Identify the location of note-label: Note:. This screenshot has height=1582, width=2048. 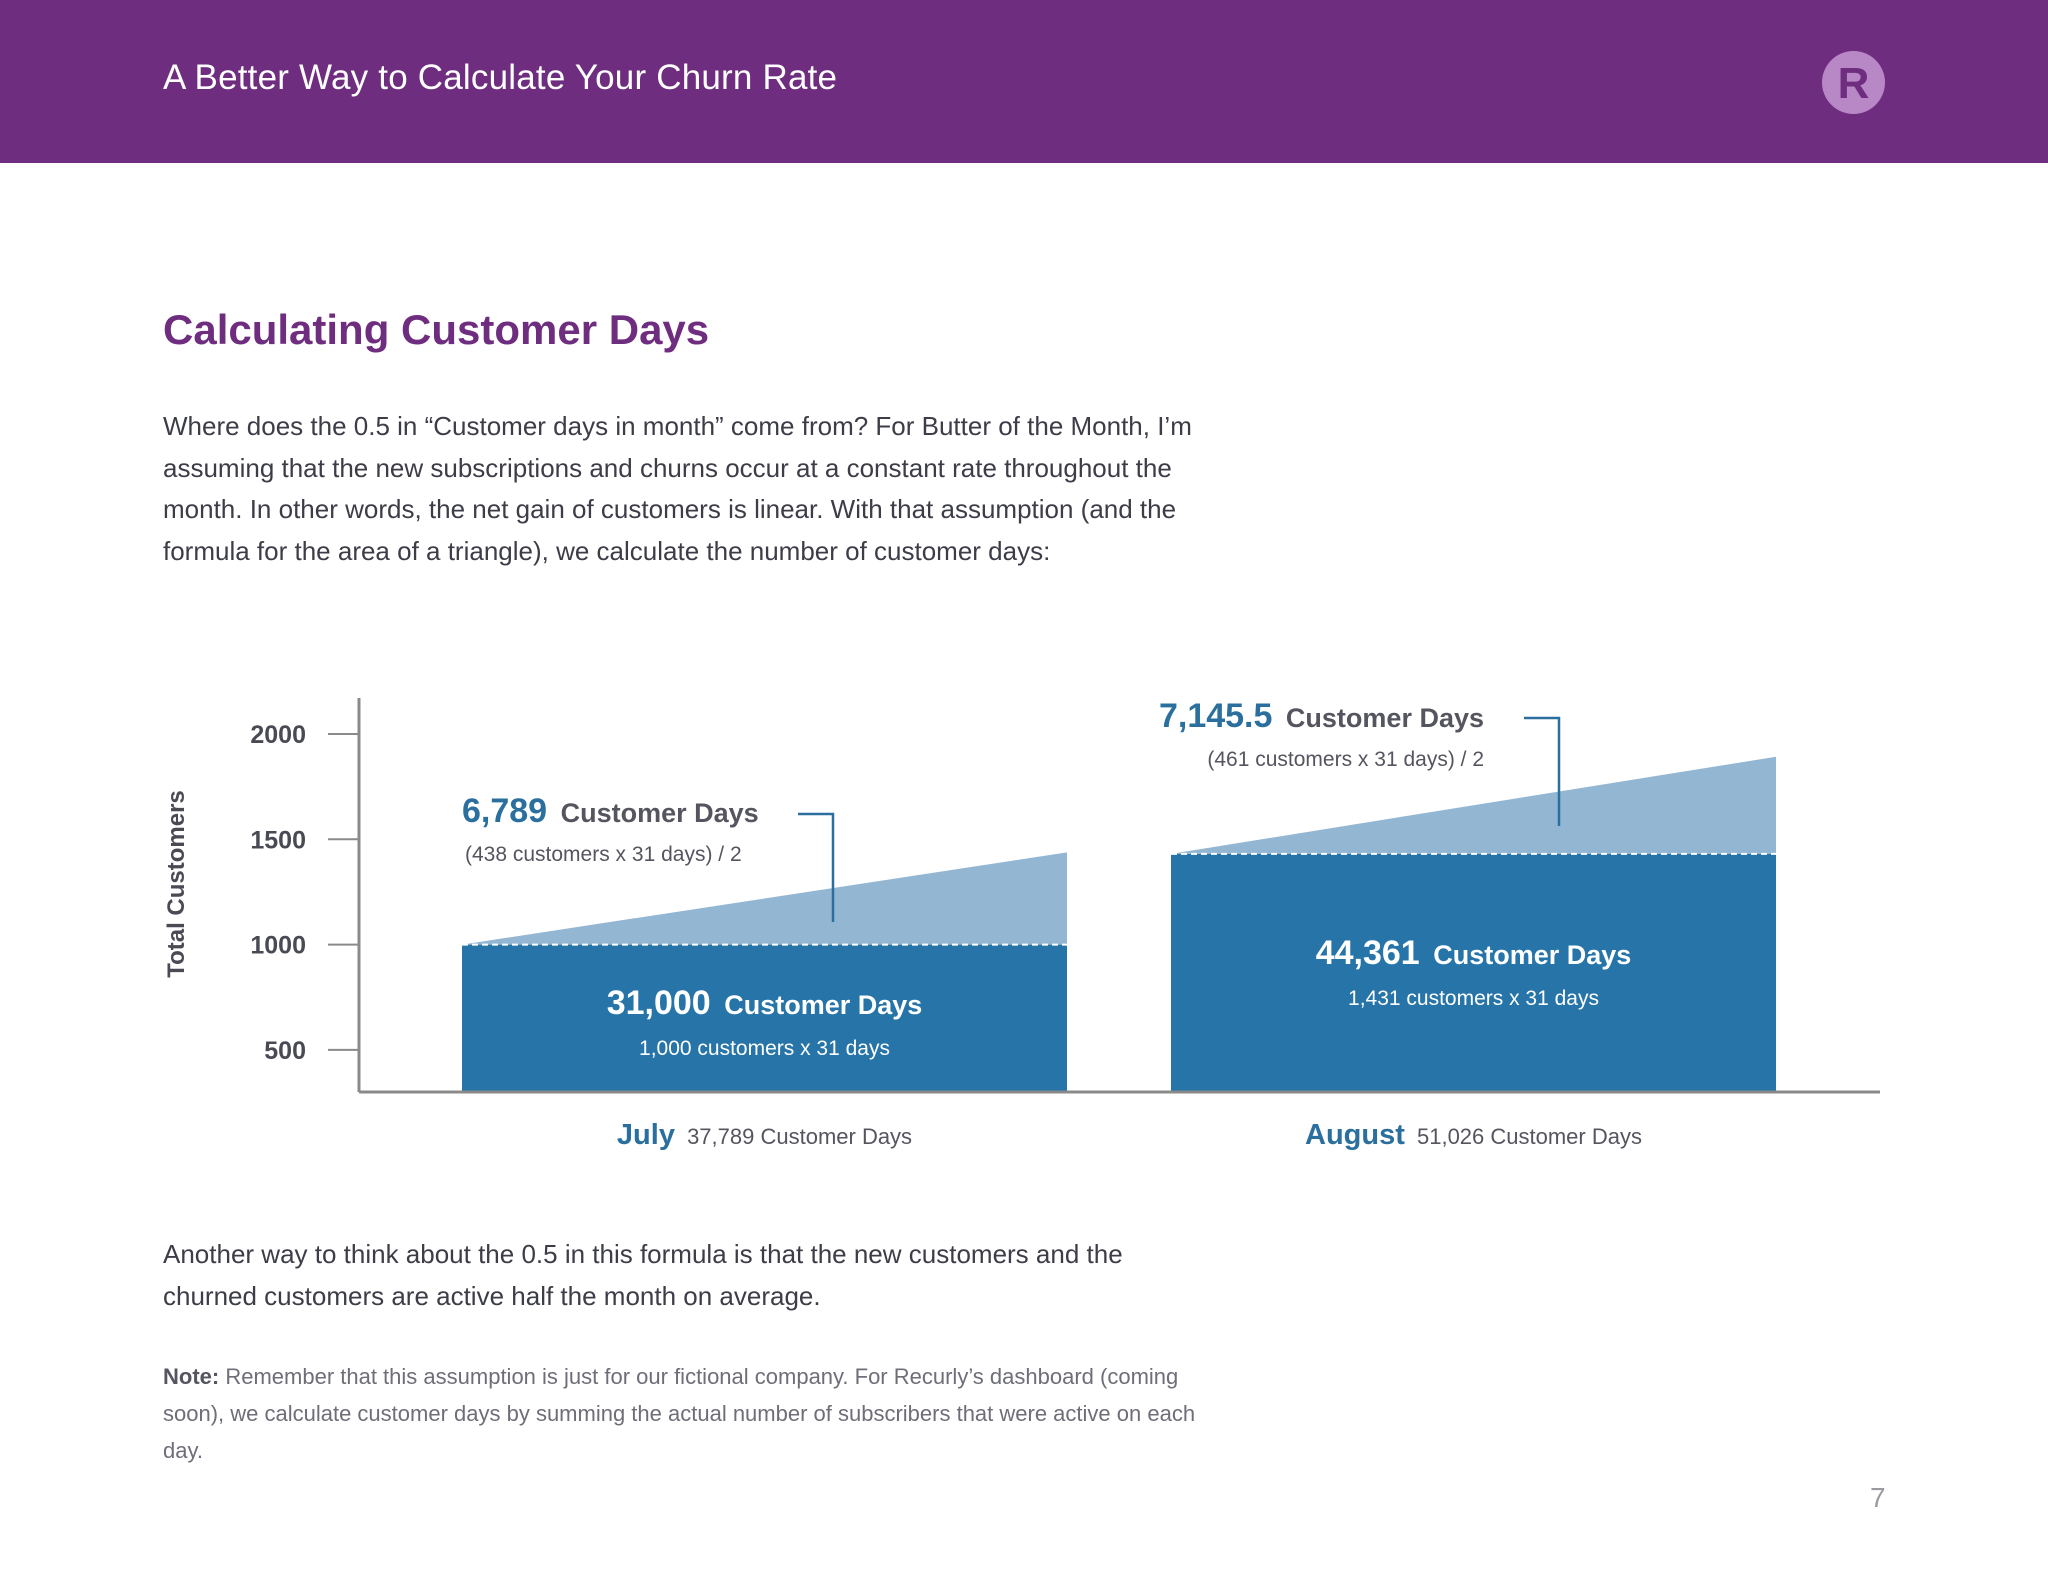
(191, 1376).